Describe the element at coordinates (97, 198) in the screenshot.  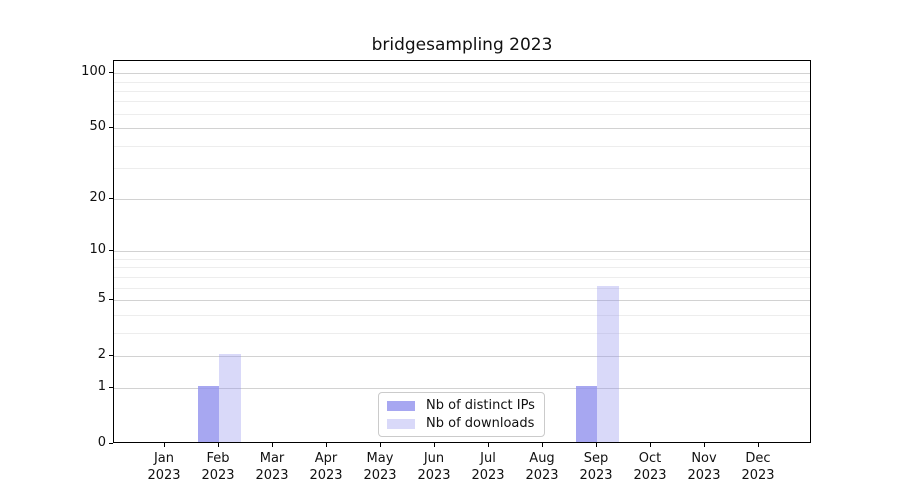
I see `y-tick-label: 20` at that location.